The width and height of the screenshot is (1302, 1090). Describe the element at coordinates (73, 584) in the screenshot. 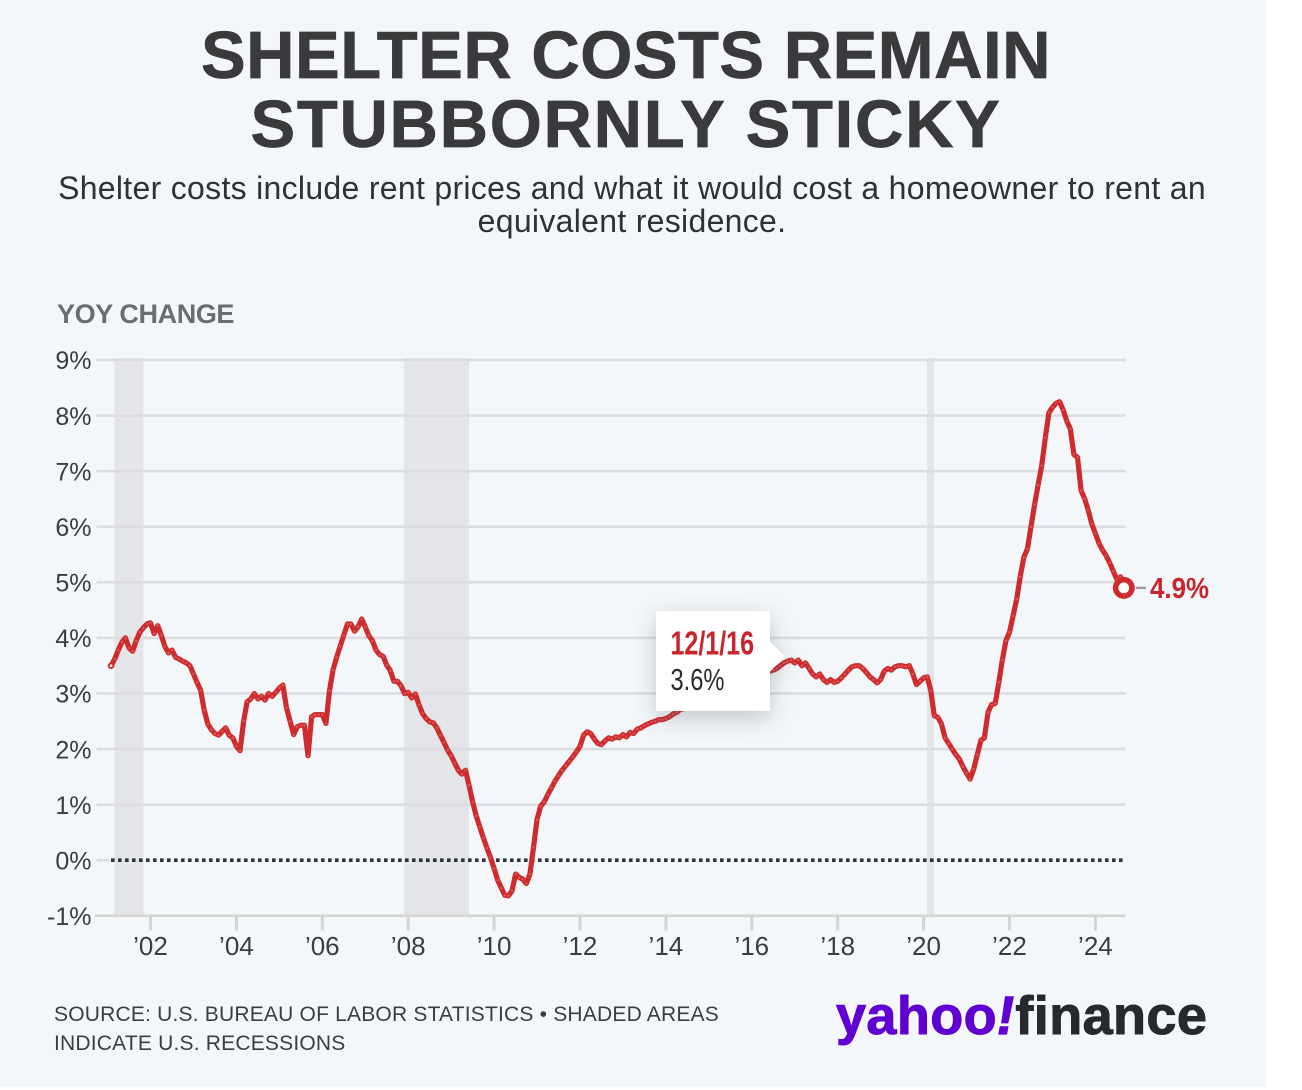

I see `svg-text: 5%` at that location.